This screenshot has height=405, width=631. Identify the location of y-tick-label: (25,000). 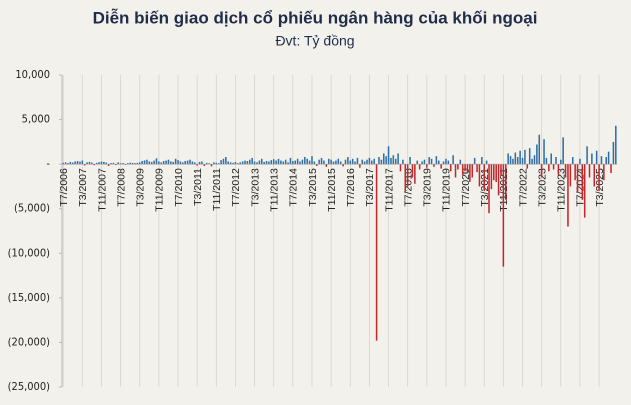
(29, 386).